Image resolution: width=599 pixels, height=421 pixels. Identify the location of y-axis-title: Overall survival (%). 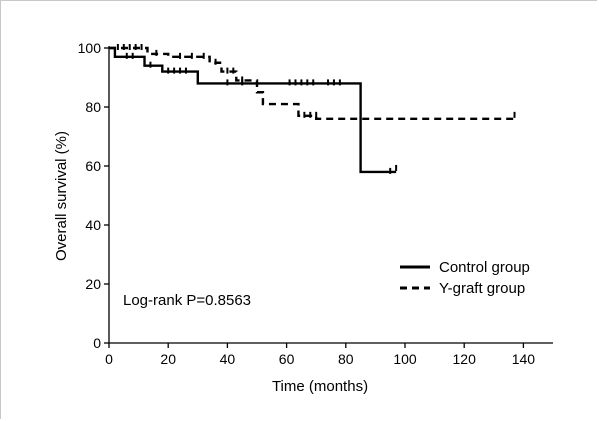
(61, 196).